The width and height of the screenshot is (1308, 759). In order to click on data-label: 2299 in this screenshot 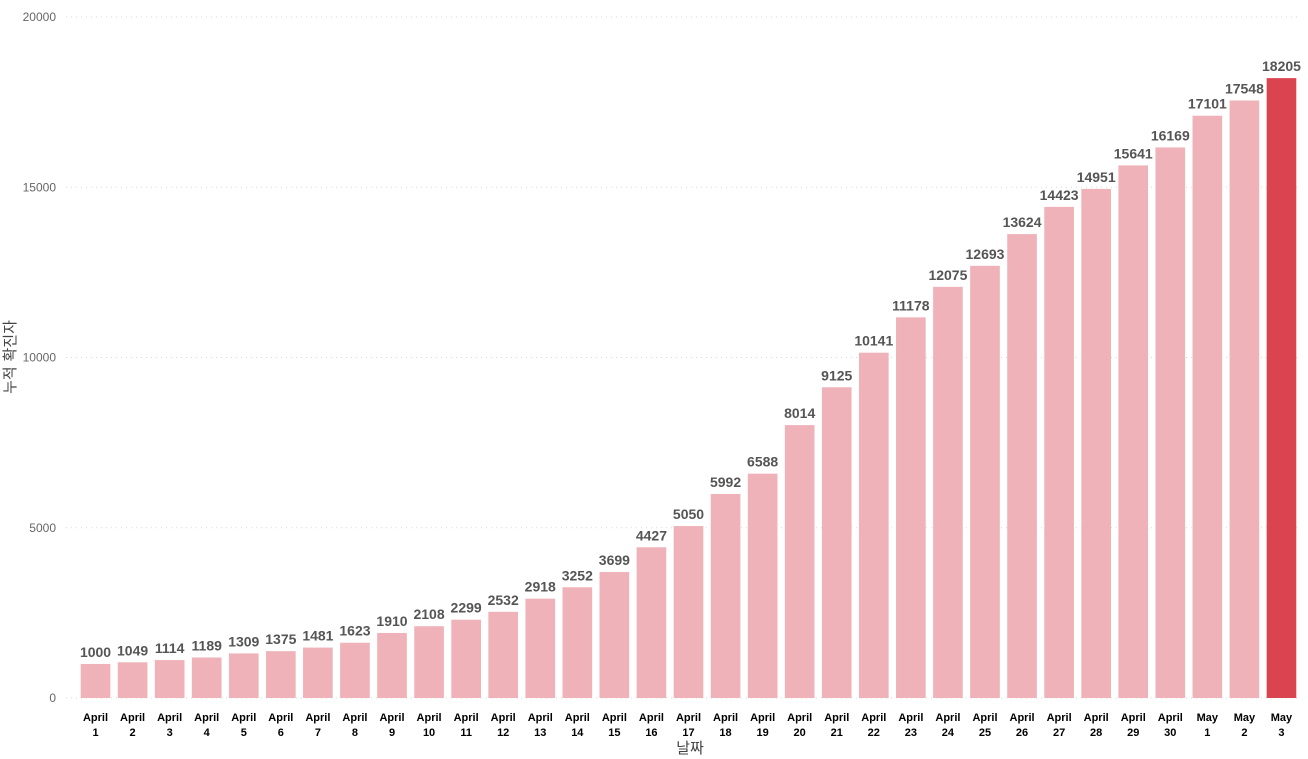, I will do `click(466, 608)`.